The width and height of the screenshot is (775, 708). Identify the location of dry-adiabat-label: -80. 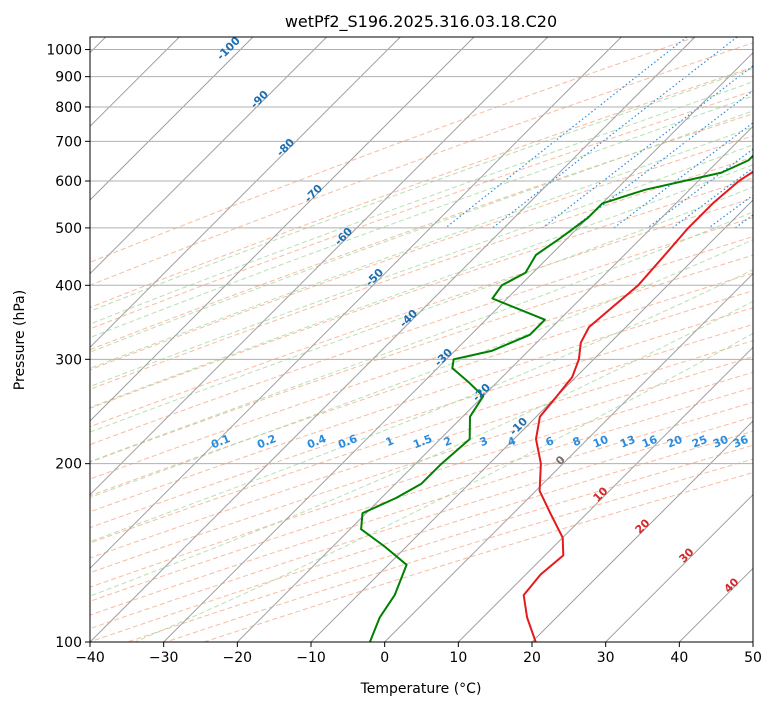
(285, 147).